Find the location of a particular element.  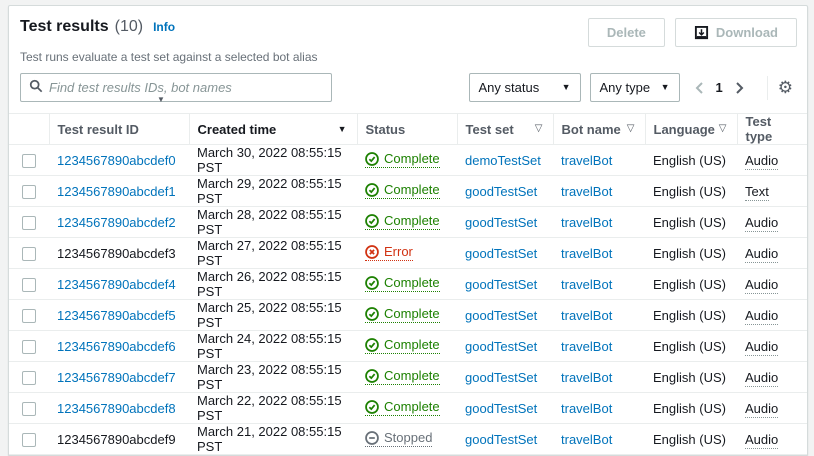

search-input-container is located at coordinates (176, 87).